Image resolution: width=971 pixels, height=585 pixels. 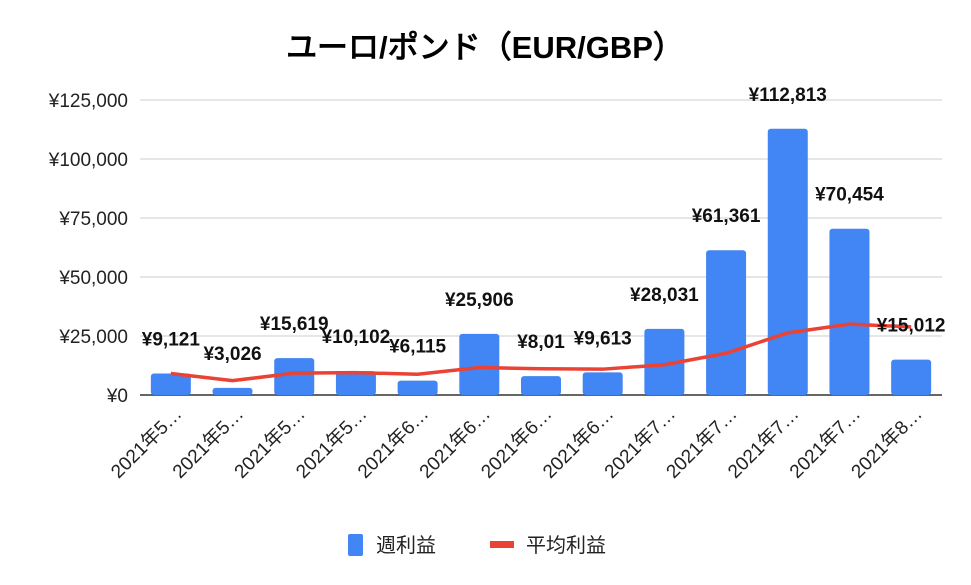 What do you see at coordinates (232, 354) in the screenshot?
I see `data-label: ¥3,026` at bounding box center [232, 354].